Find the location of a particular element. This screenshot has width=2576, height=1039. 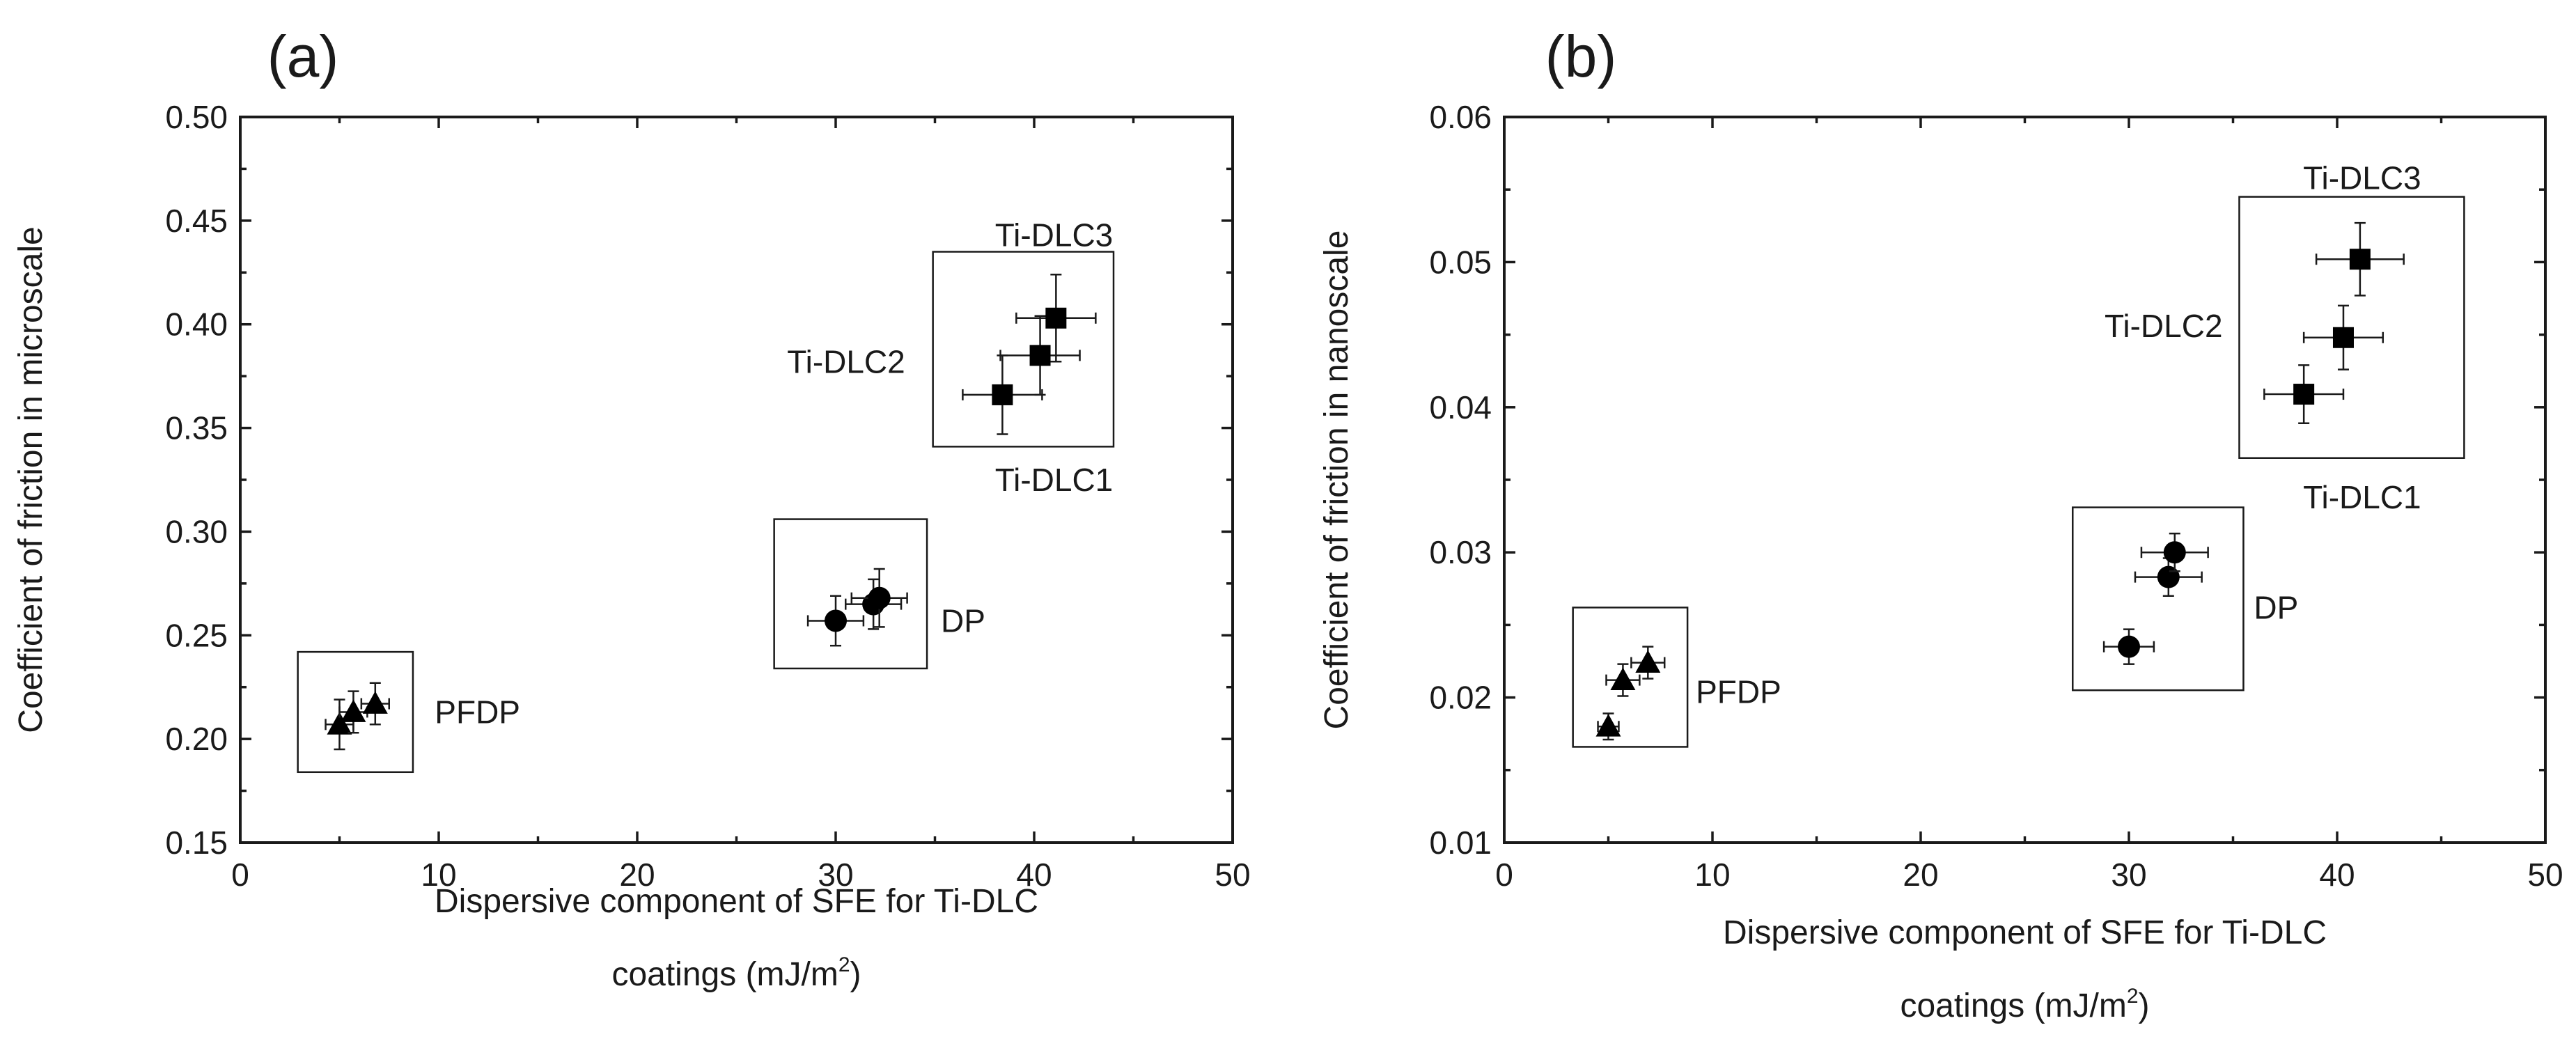

y-tick-label: 0.45 is located at coordinates (196, 221).